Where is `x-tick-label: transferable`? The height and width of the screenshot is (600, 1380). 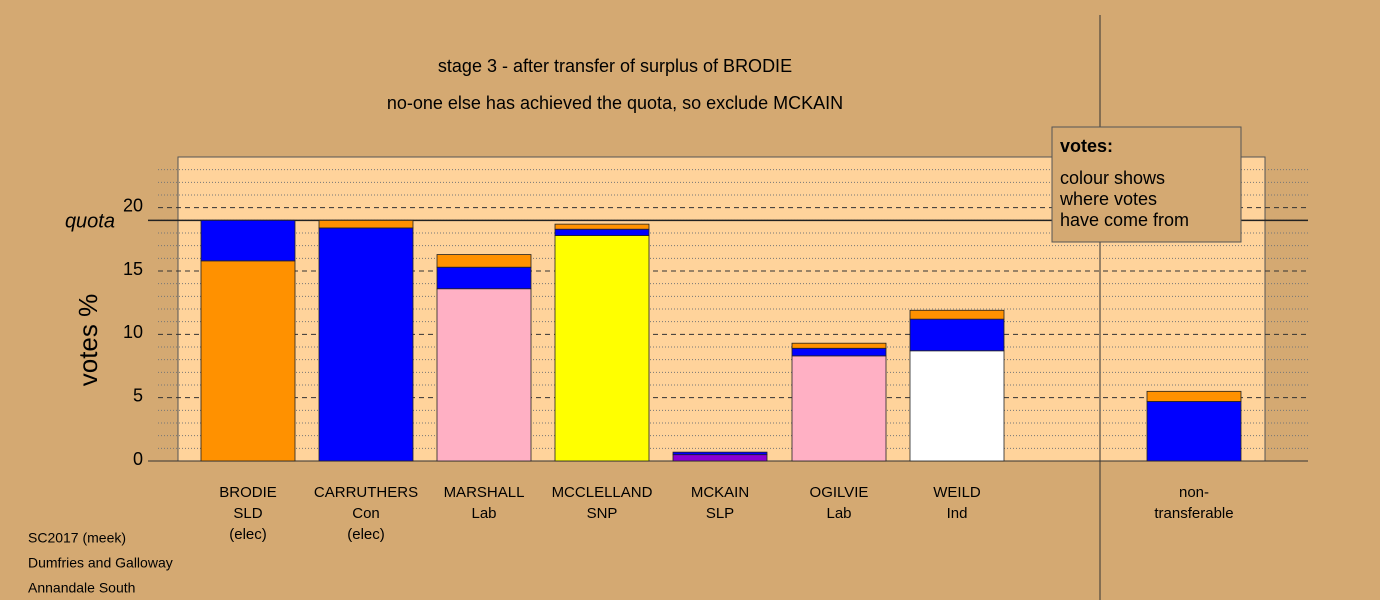
x-tick-label: transferable is located at coordinates (1193, 513).